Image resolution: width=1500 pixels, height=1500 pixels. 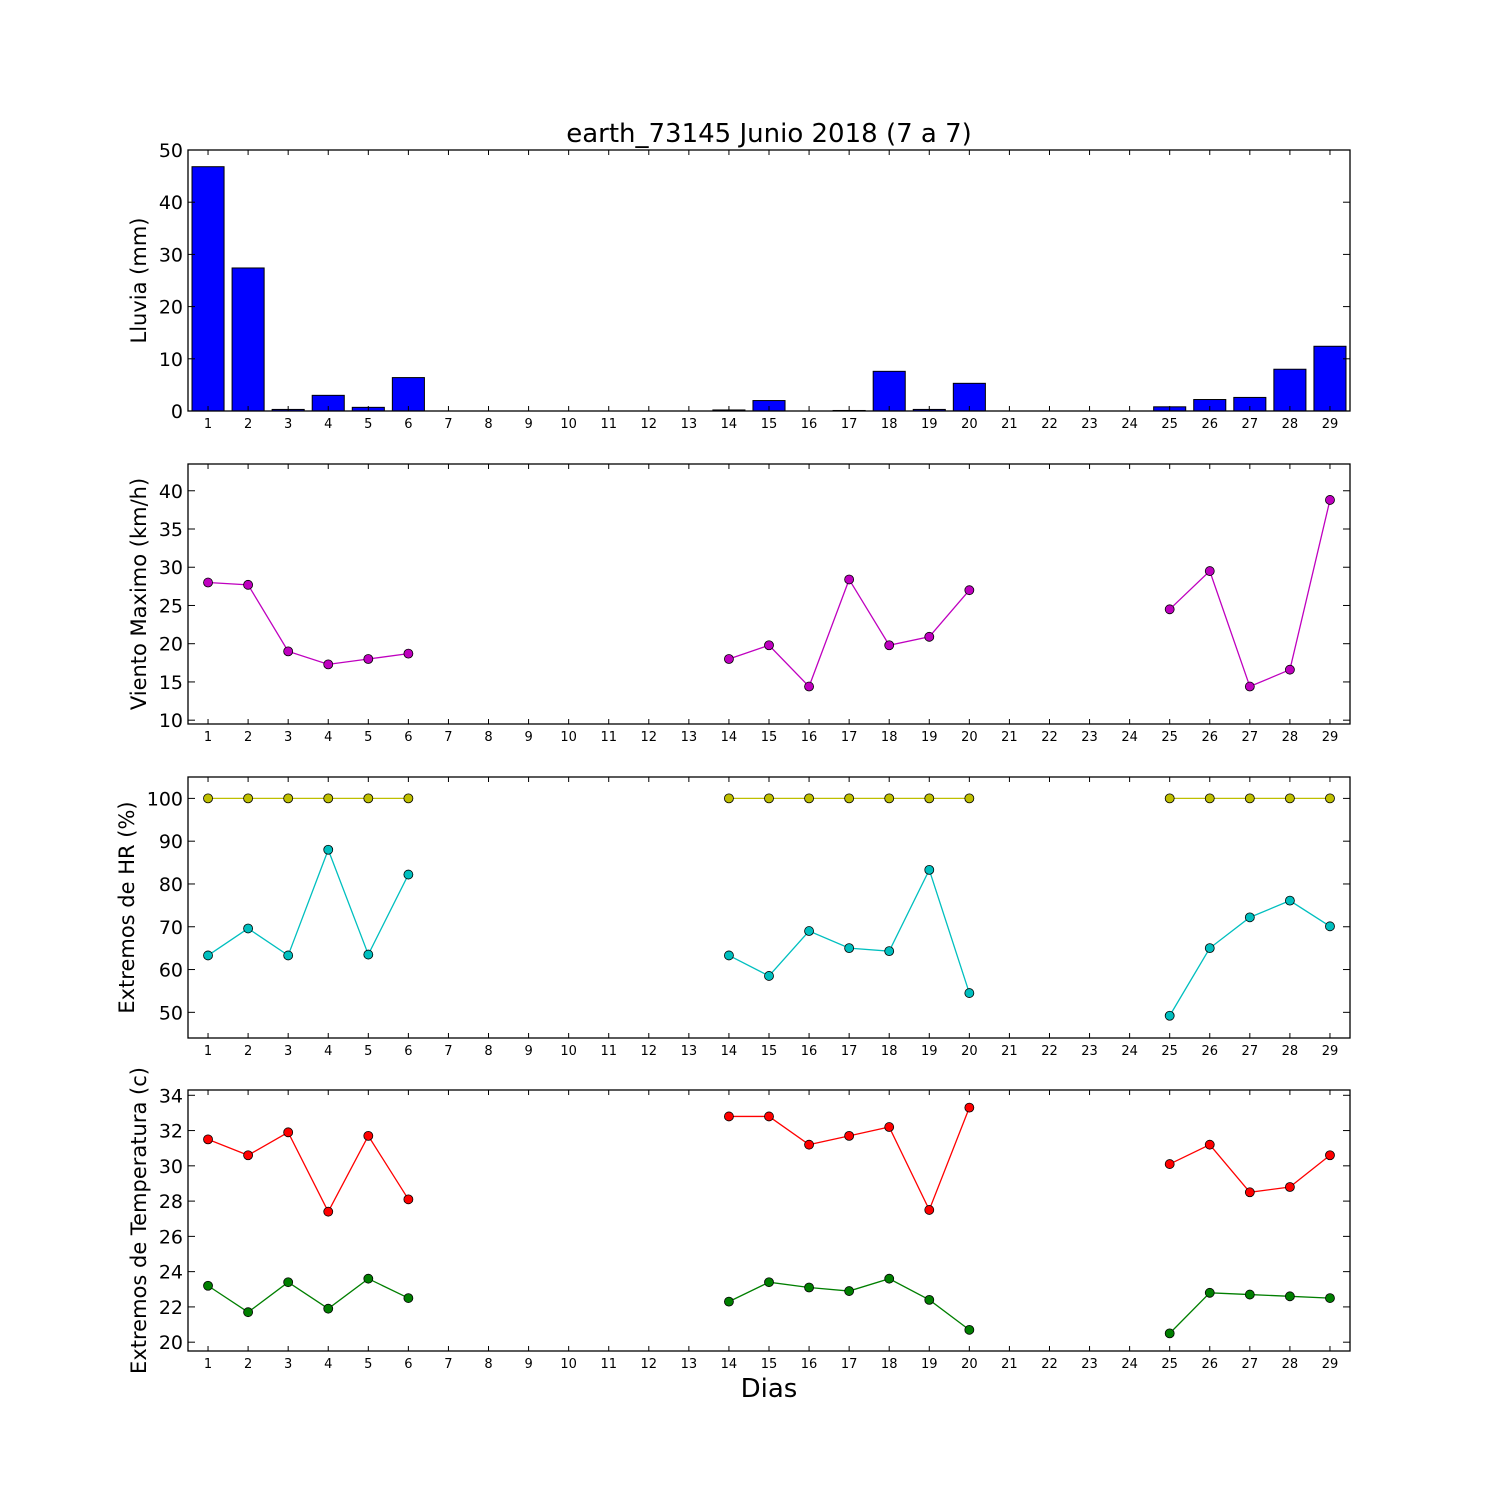 What do you see at coordinates (248, 1051) in the screenshot?
I see `x-tick-label: 2` at bounding box center [248, 1051].